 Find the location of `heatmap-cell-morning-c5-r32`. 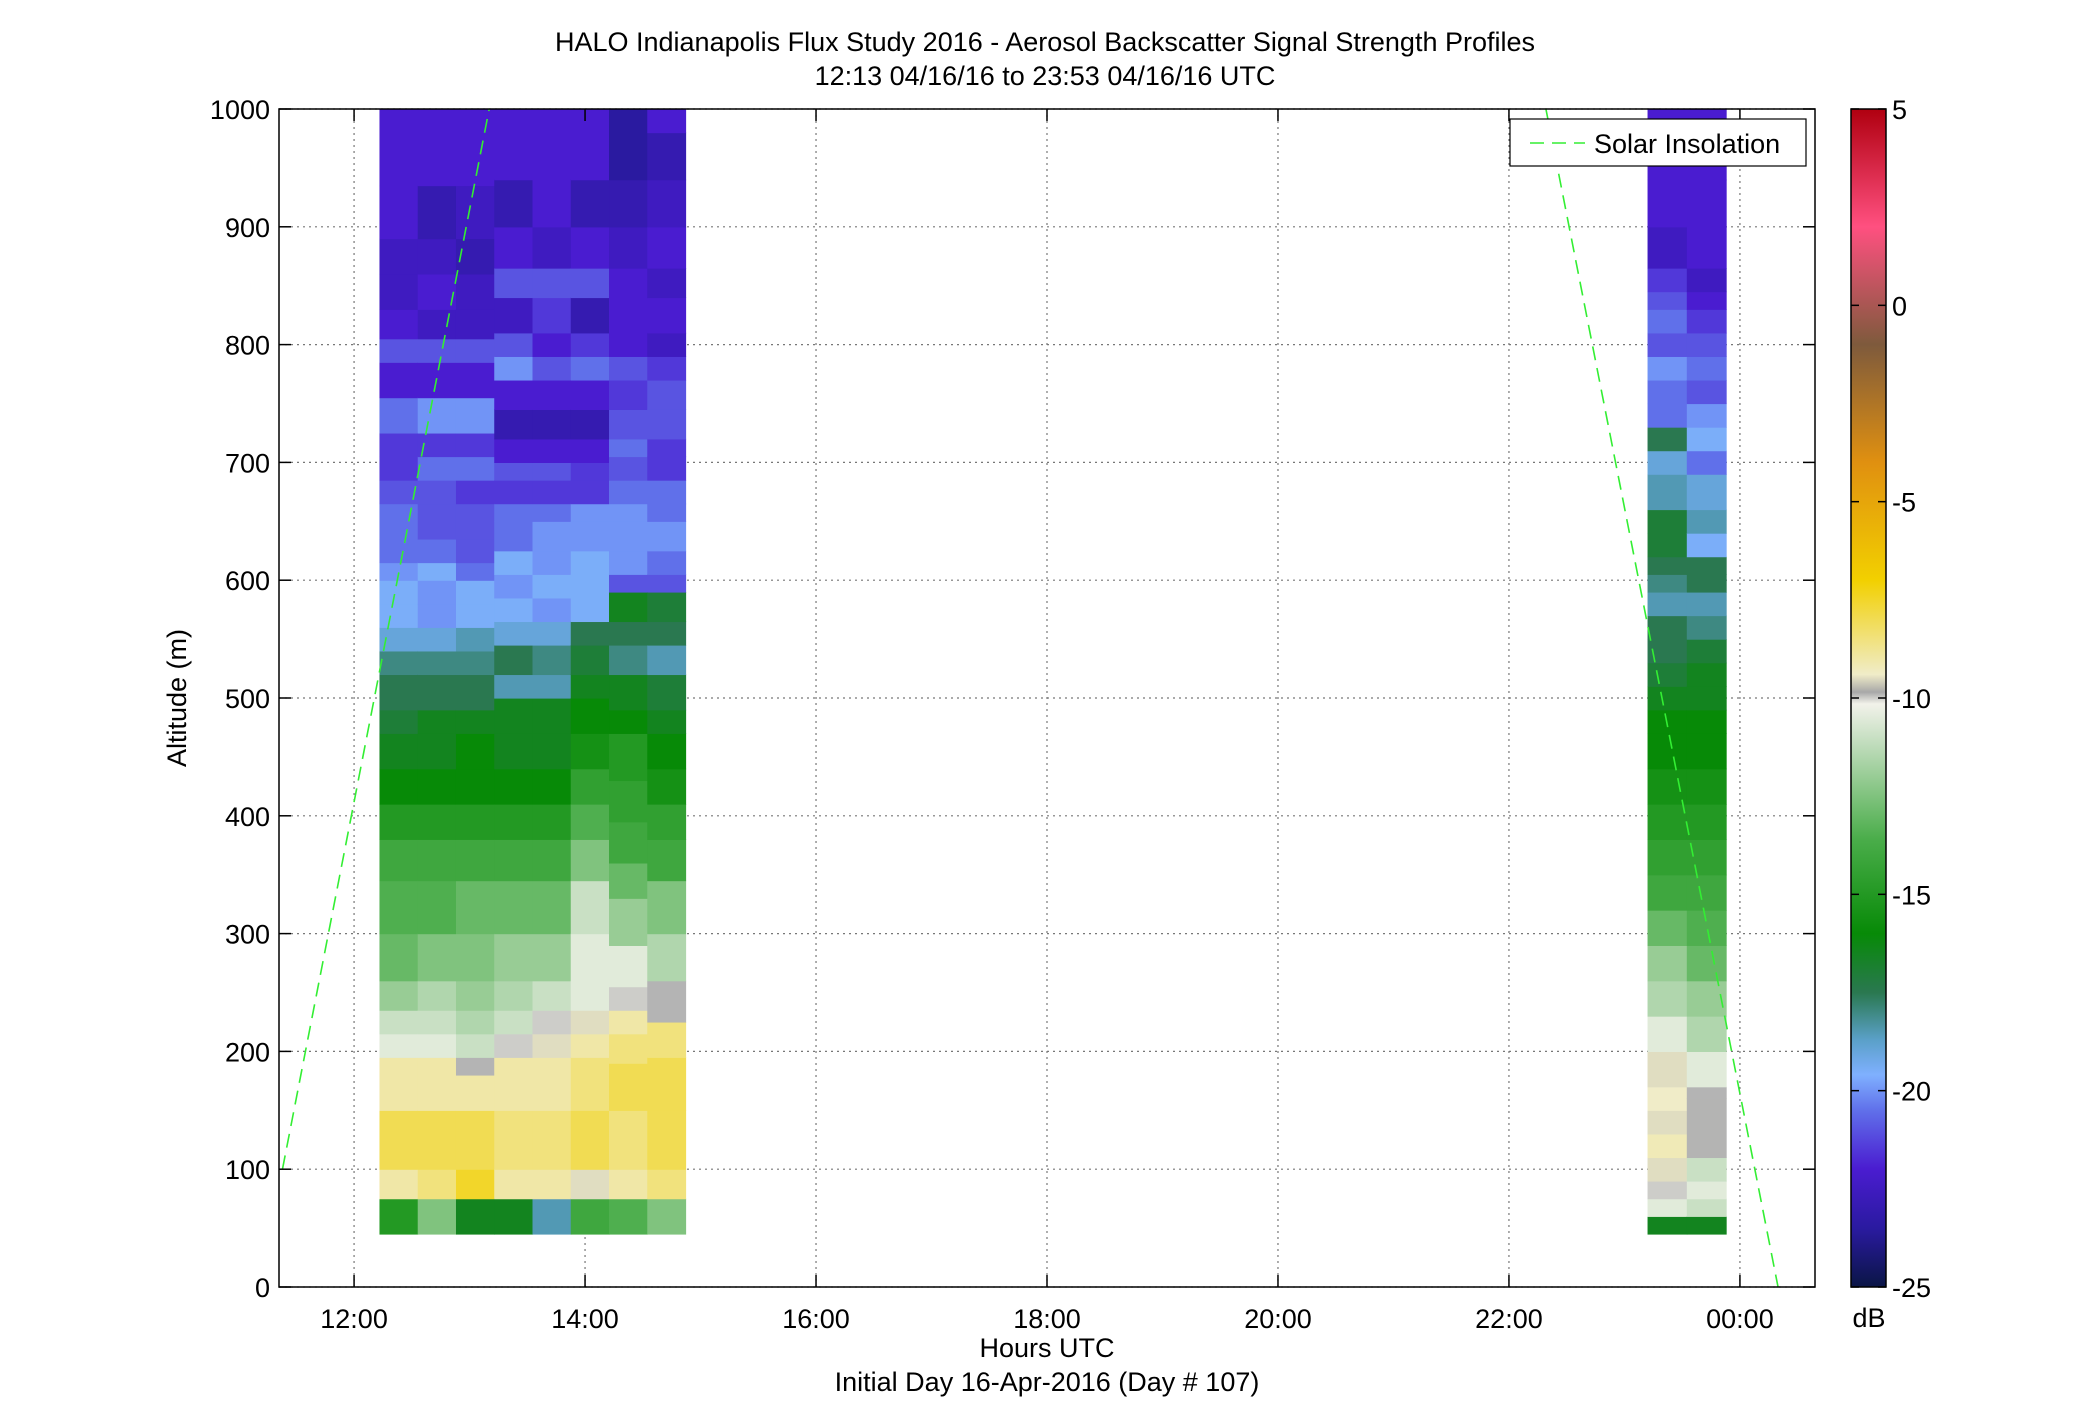

heatmap-cell-morning-c5-r32 is located at coordinates (590, 203).